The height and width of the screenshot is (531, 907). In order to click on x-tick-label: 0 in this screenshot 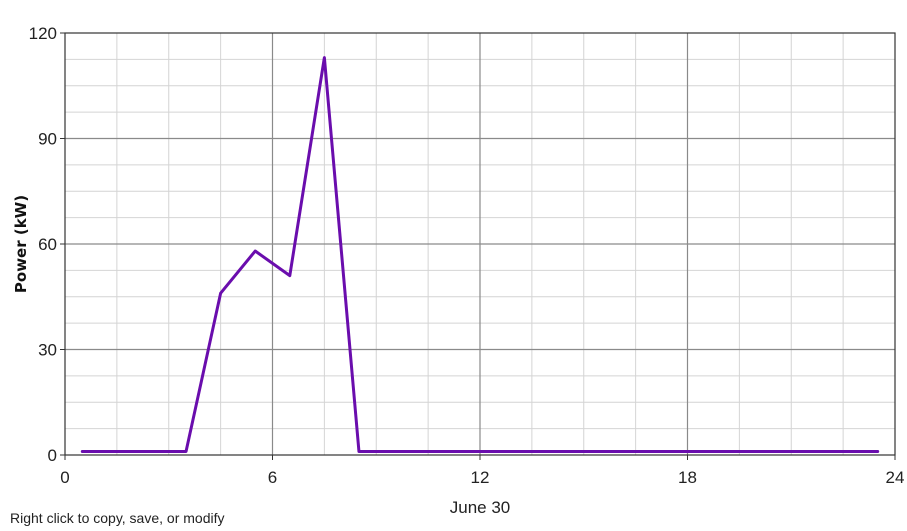, I will do `click(64, 477)`.